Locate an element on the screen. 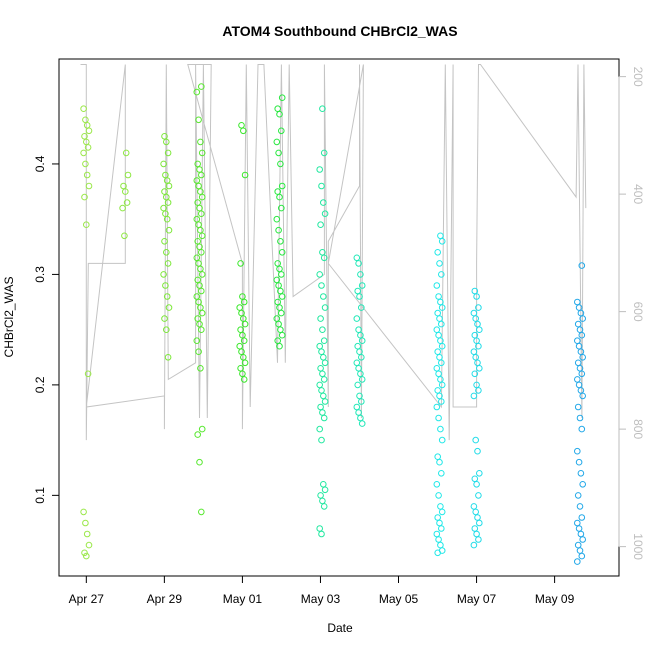  secondary-tick-label: 800 is located at coordinates (638, 429).